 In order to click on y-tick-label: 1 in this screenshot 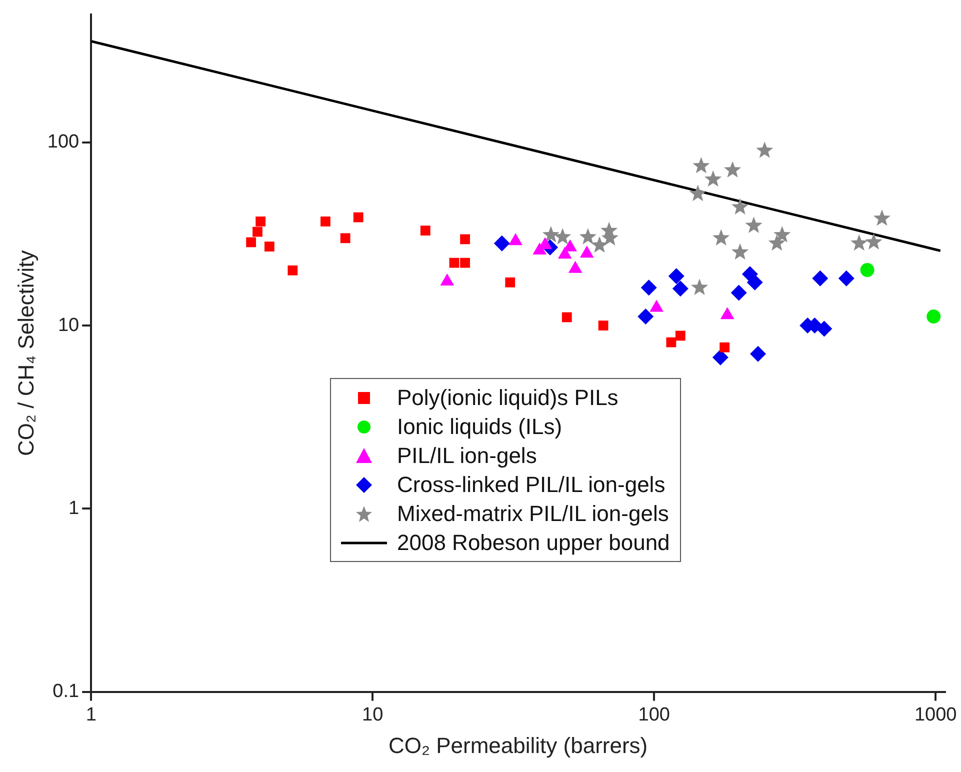, I will do `click(74, 508)`.